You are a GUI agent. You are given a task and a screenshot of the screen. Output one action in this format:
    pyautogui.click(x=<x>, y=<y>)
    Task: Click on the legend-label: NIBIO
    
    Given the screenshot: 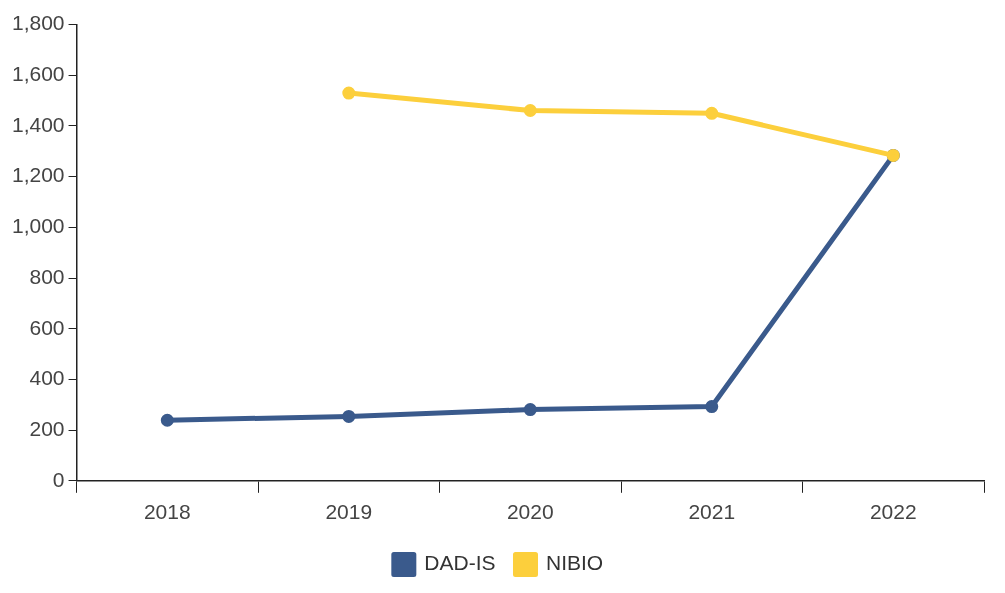 What is the action you would take?
    pyautogui.click(x=575, y=563)
    